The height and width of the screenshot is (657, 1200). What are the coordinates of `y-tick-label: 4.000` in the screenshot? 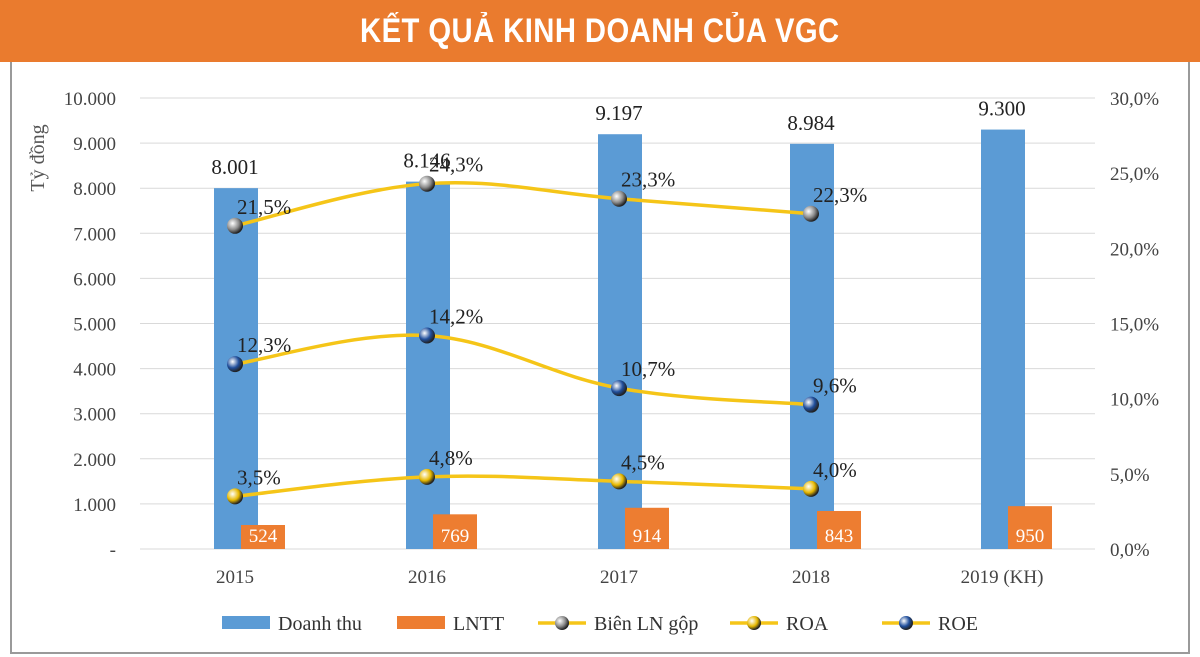 It's located at (94, 370).